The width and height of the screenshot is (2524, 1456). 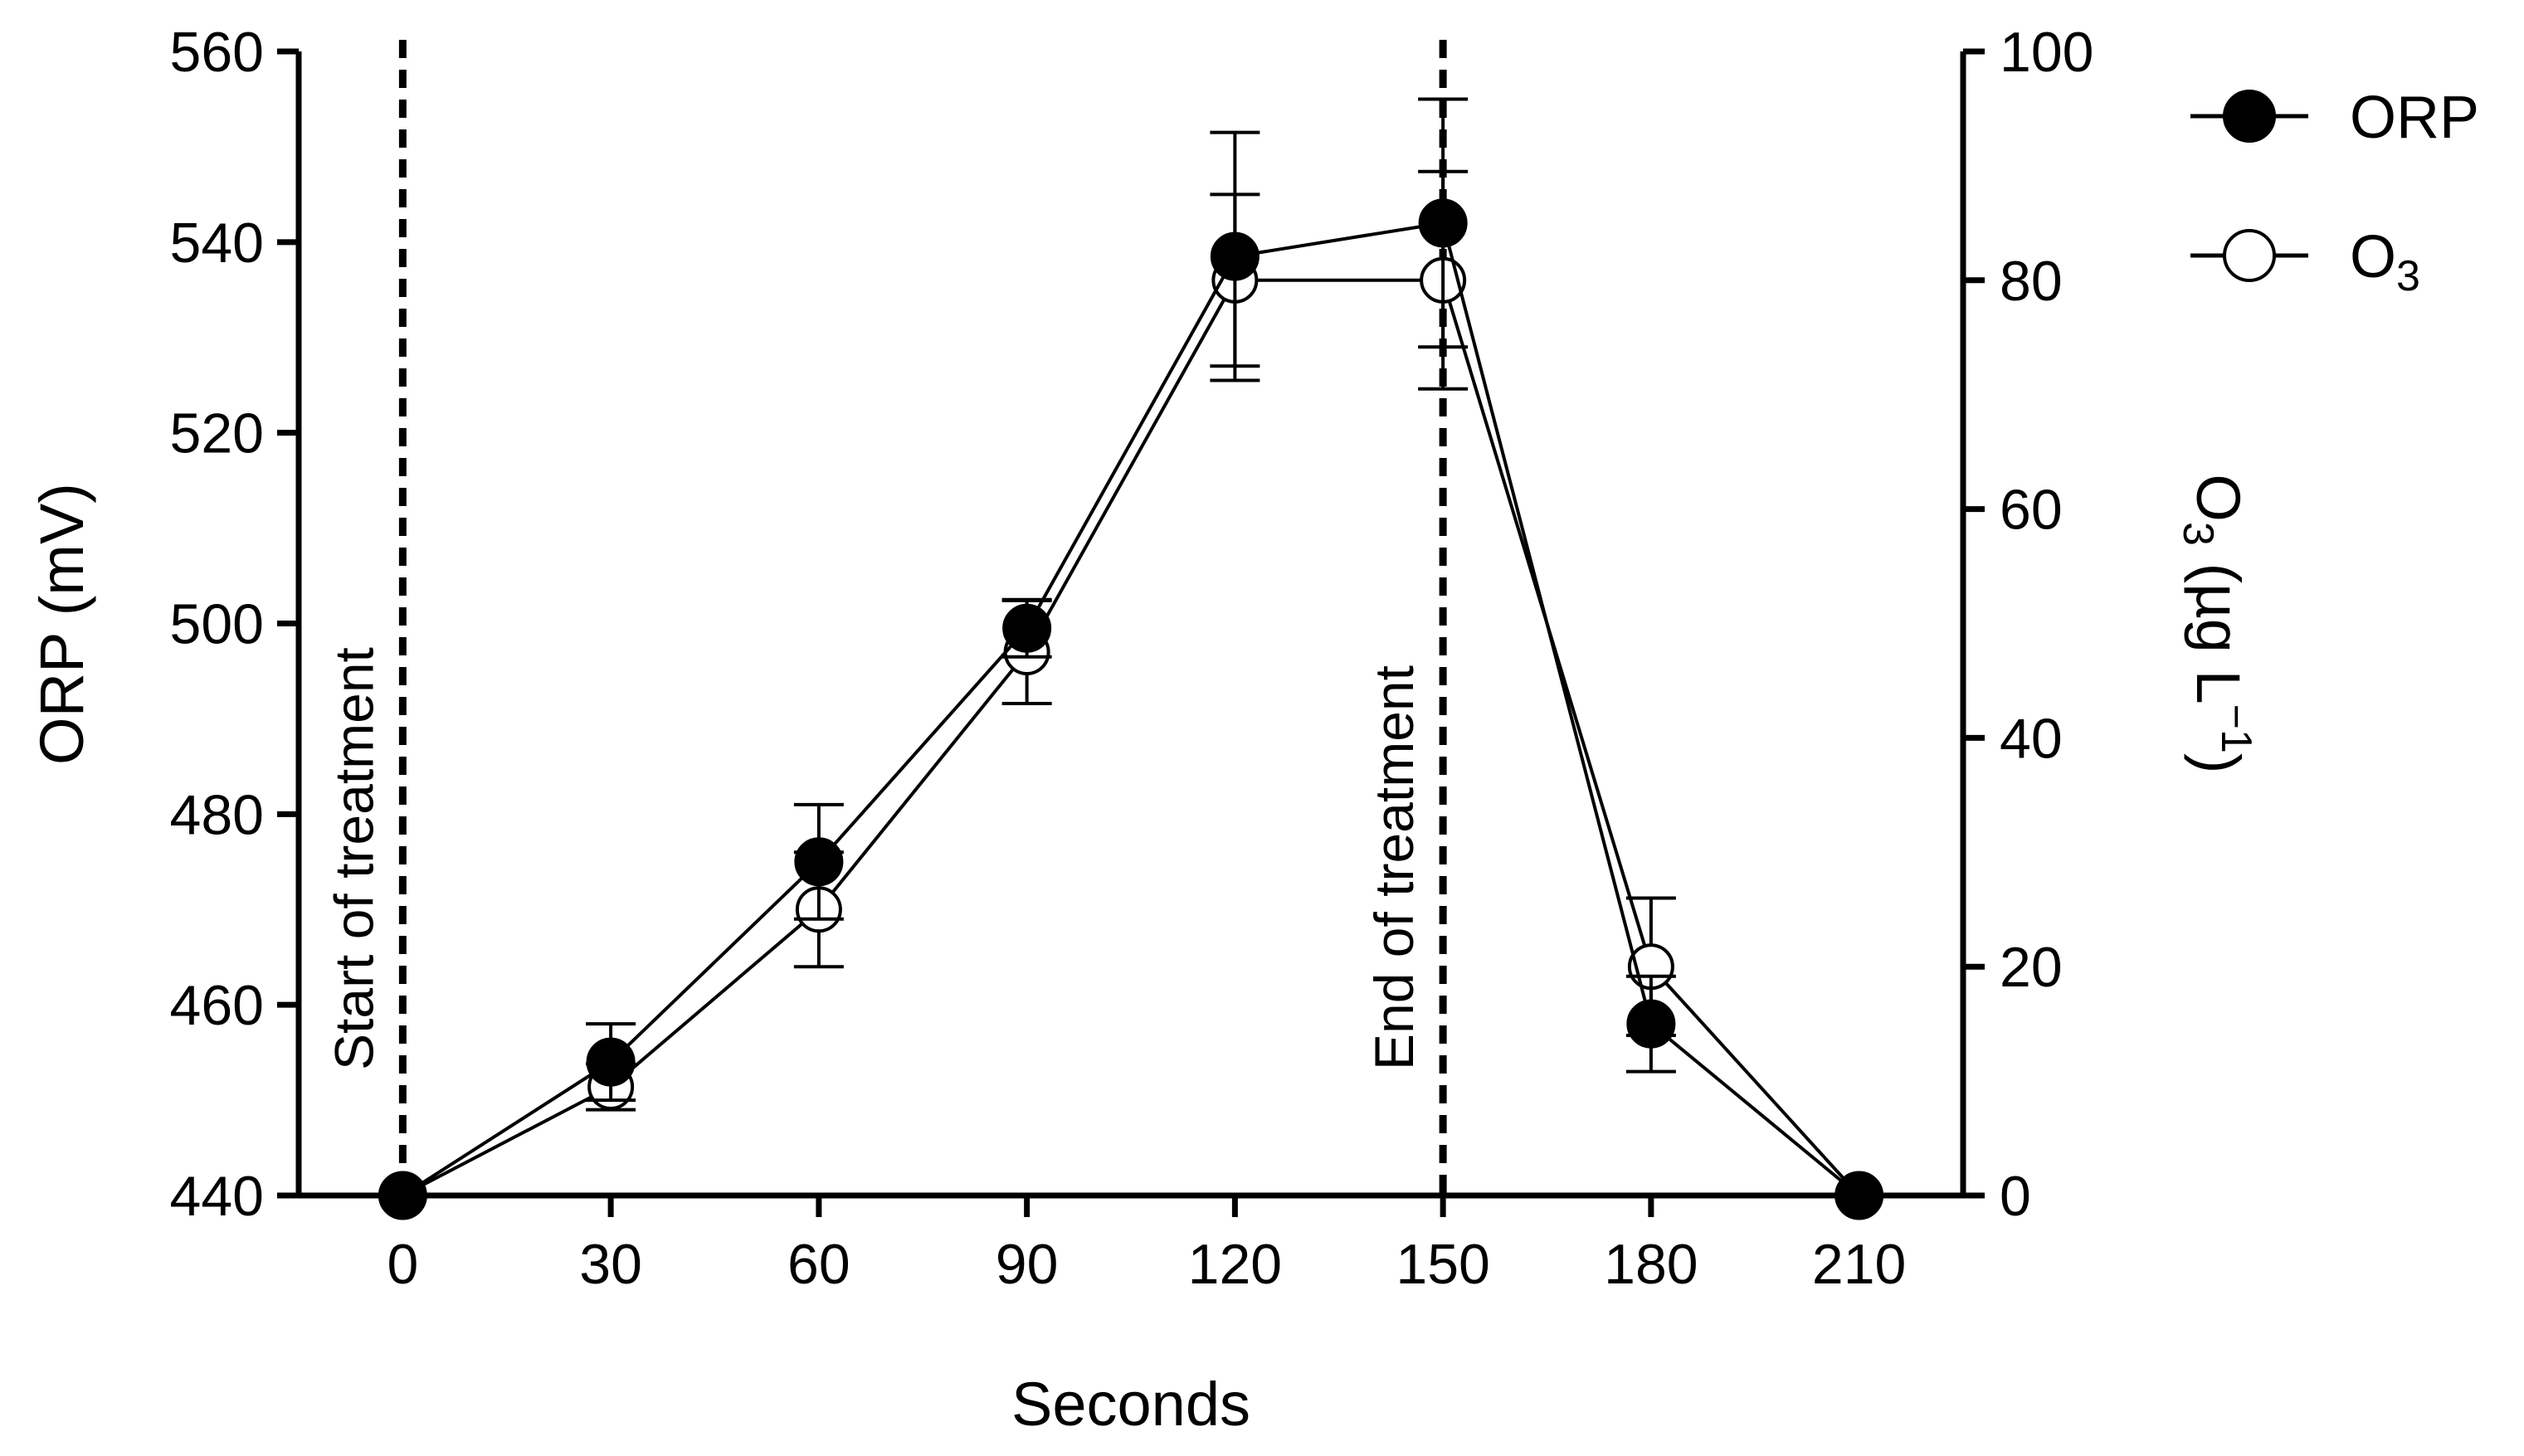 What do you see at coordinates (2334, 192) in the screenshot?
I see `legend: ORP O3` at bounding box center [2334, 192].